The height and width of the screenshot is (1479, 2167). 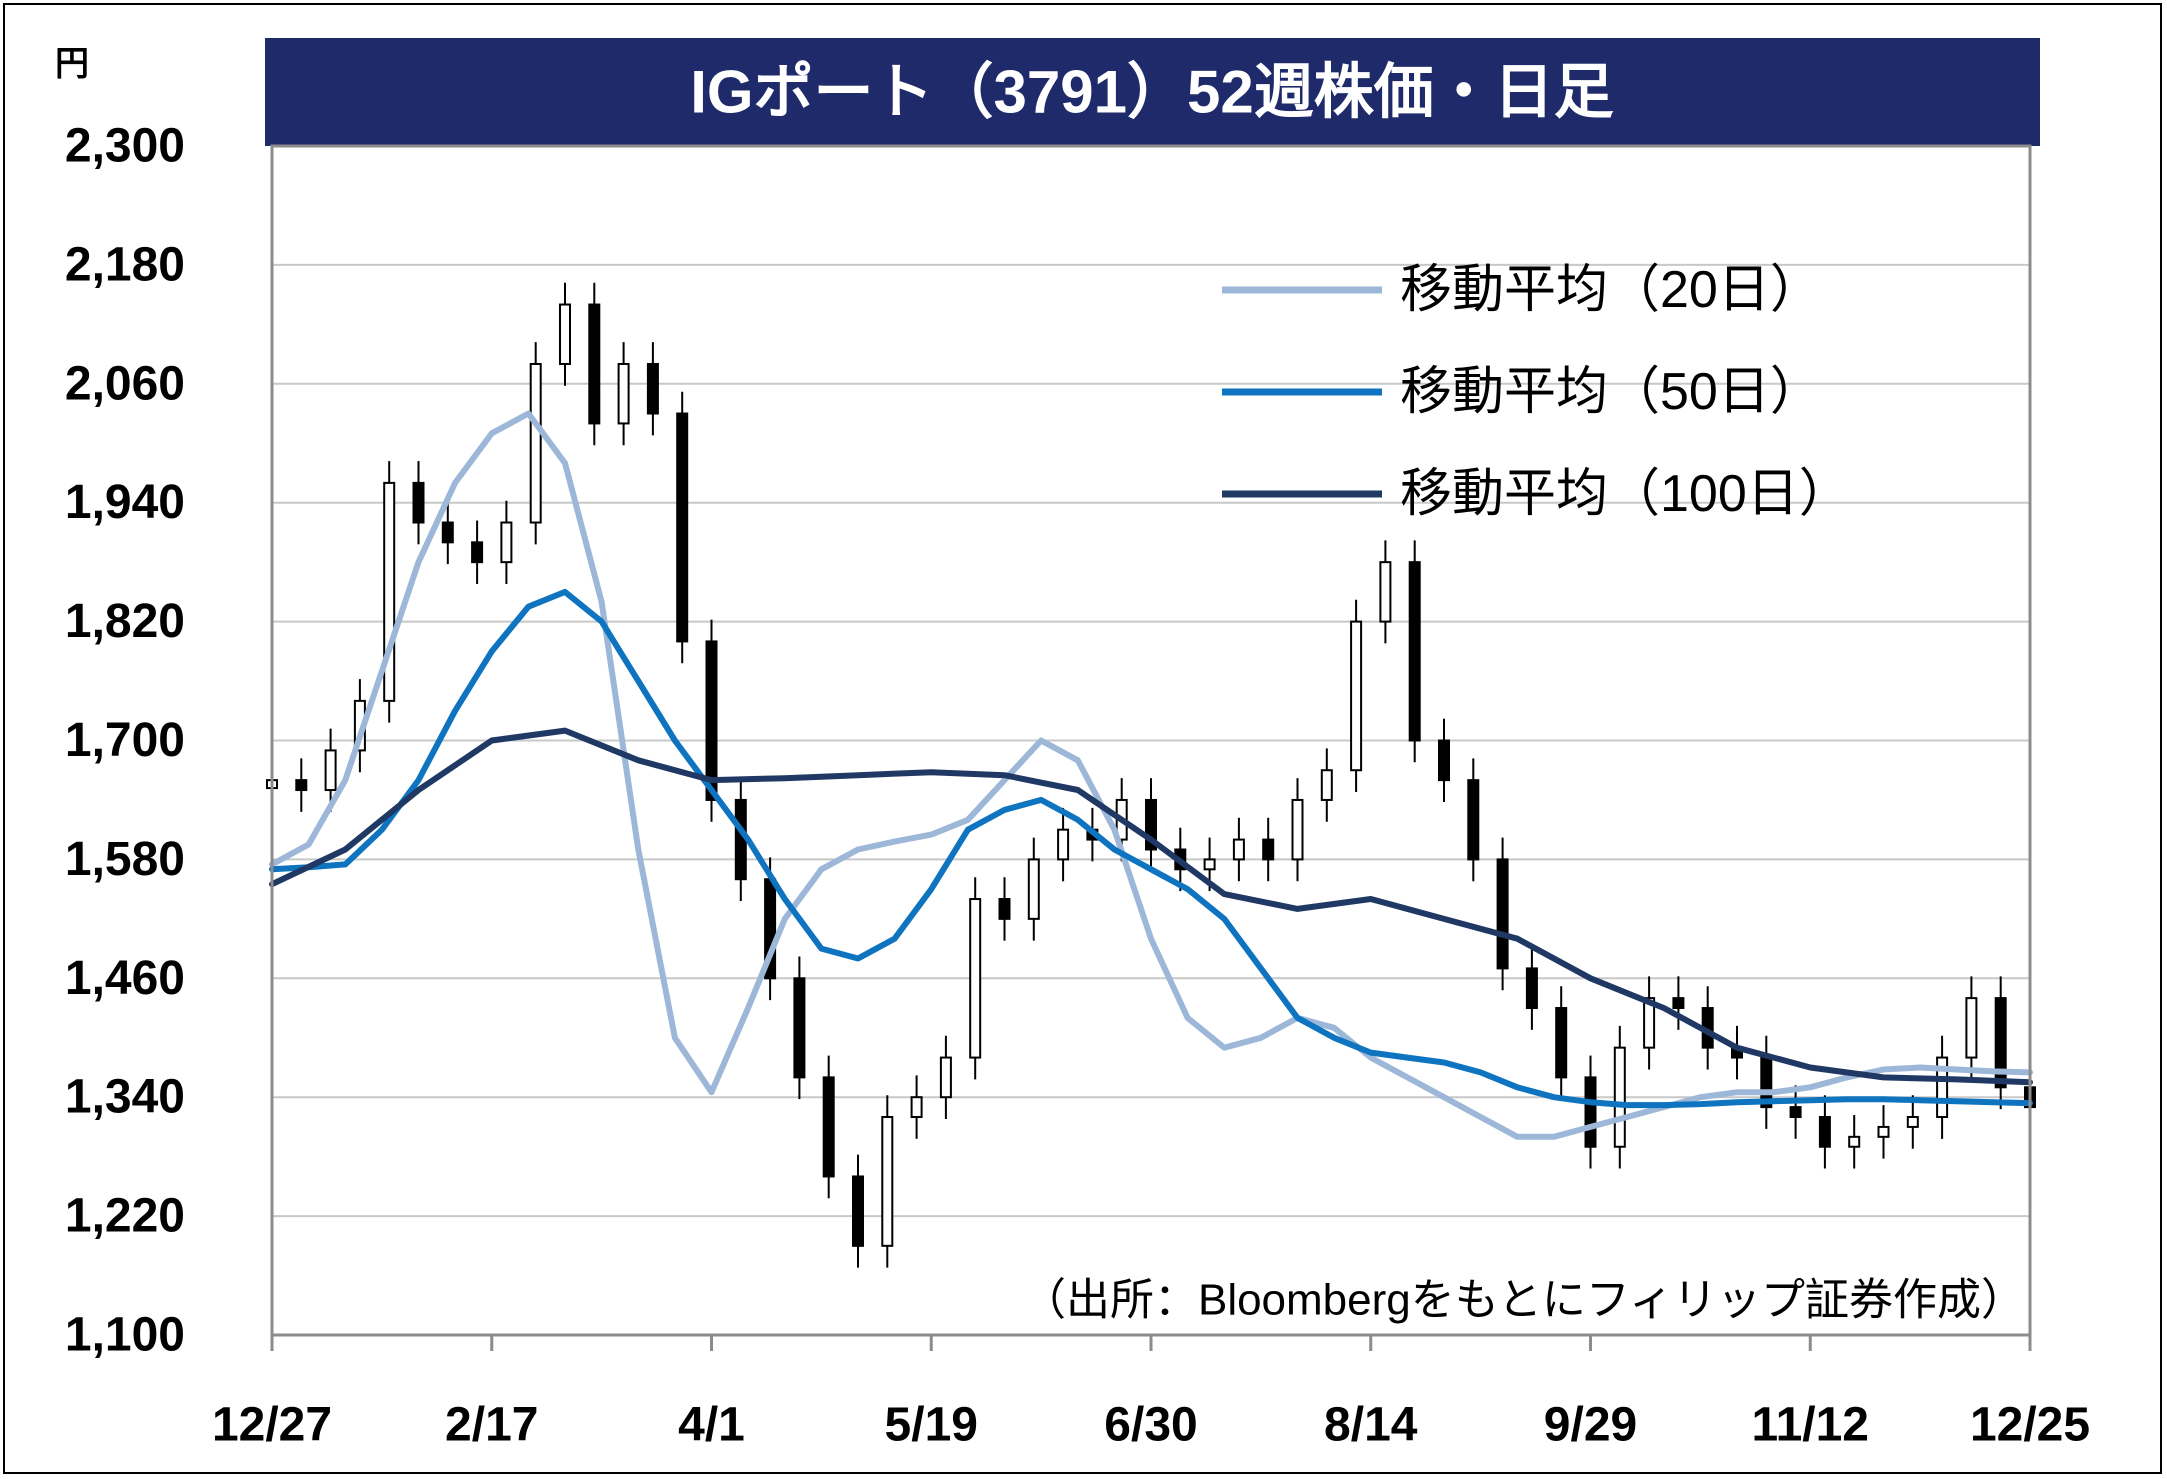 What do you see at coordinates (1371, 1425) in the screenshot?
I see `x-tick-label: 8/14` at bounding box center [1371, 1425].